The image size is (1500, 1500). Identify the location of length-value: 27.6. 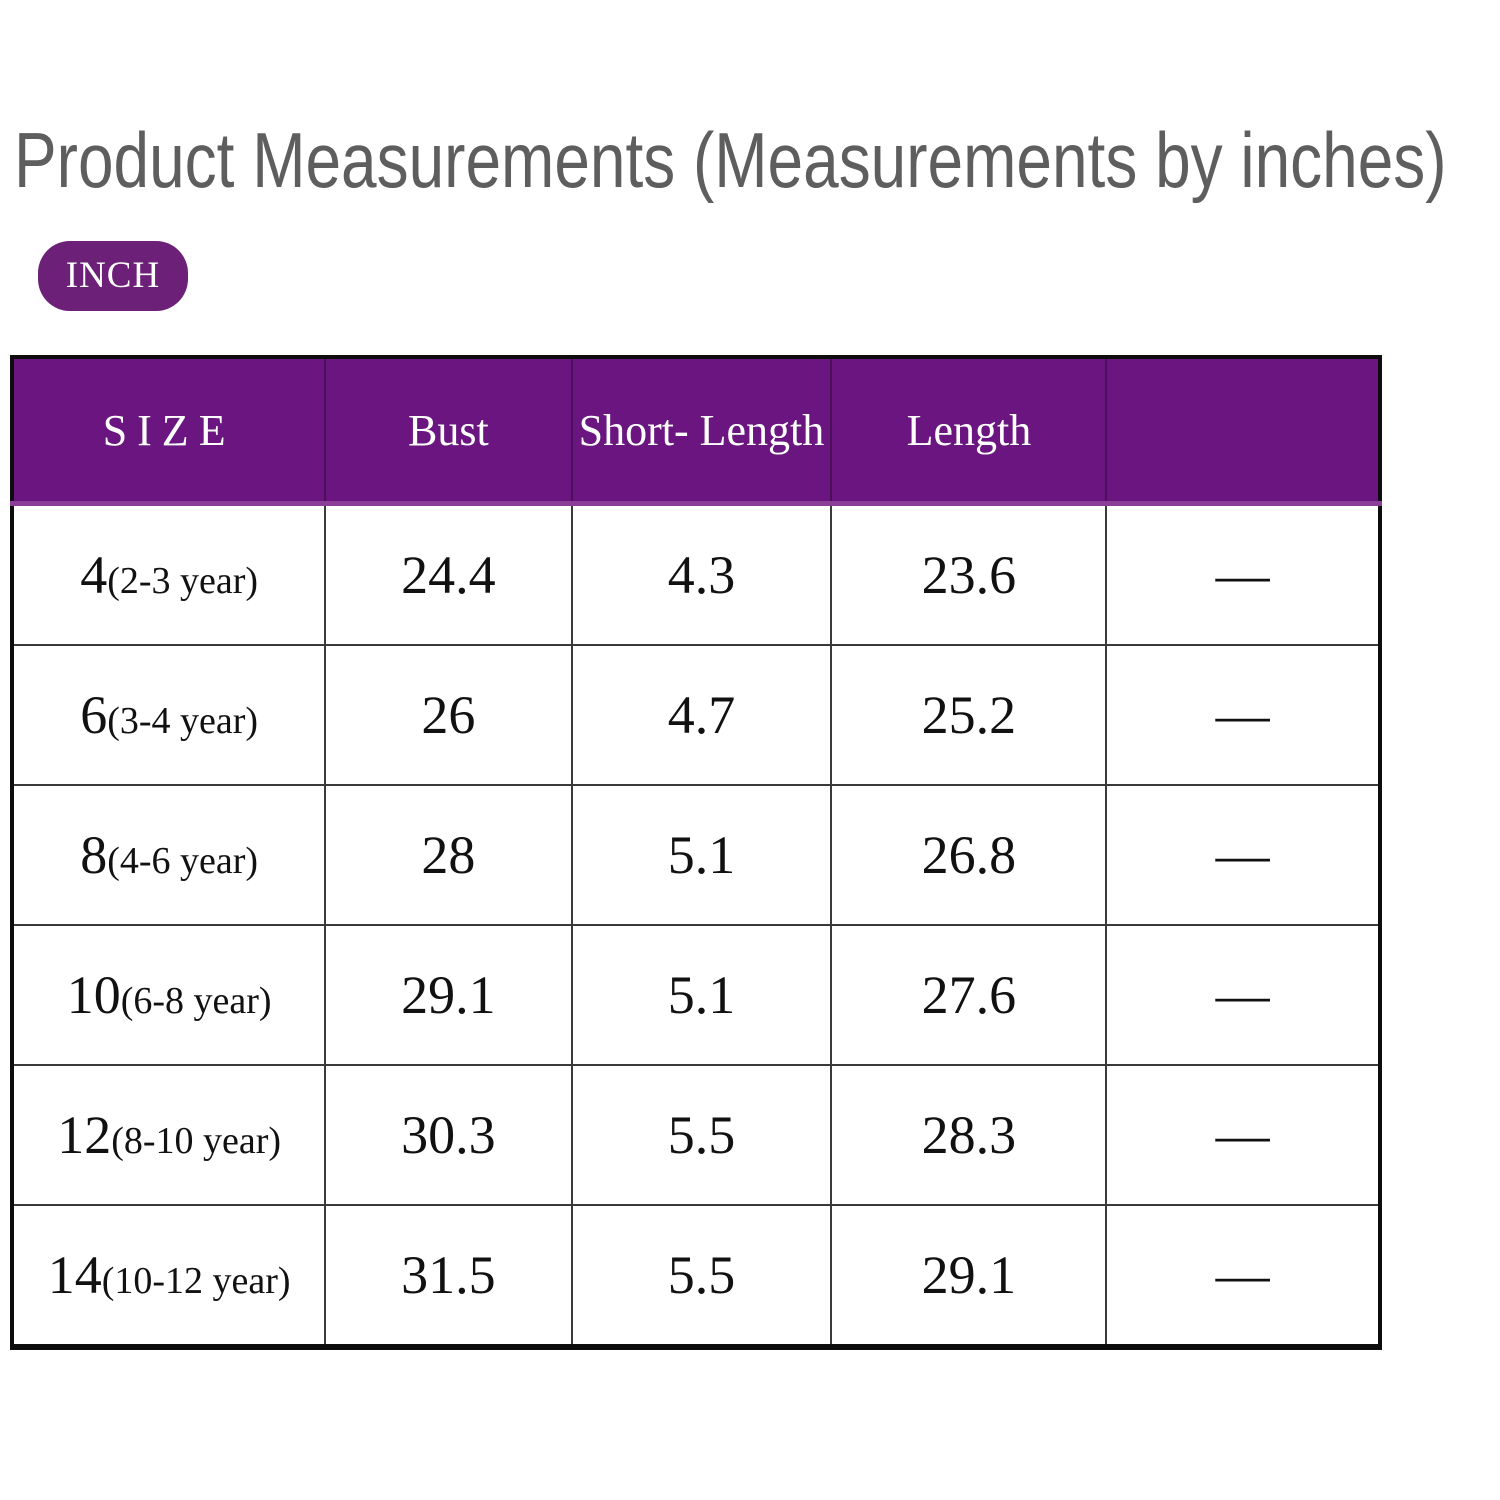
(969, 995).